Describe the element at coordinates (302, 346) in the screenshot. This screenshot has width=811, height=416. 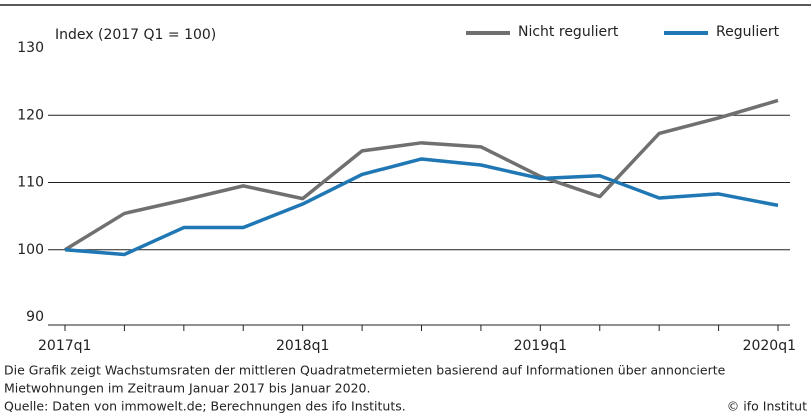
I see `x-tick-label: 2018q1` at that location.